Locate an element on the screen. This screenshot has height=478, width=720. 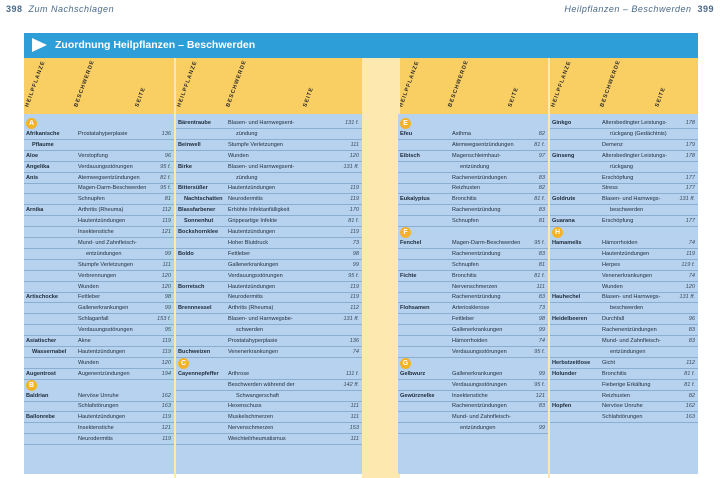
page-reference: 82 is located at coordinates (541, 133).